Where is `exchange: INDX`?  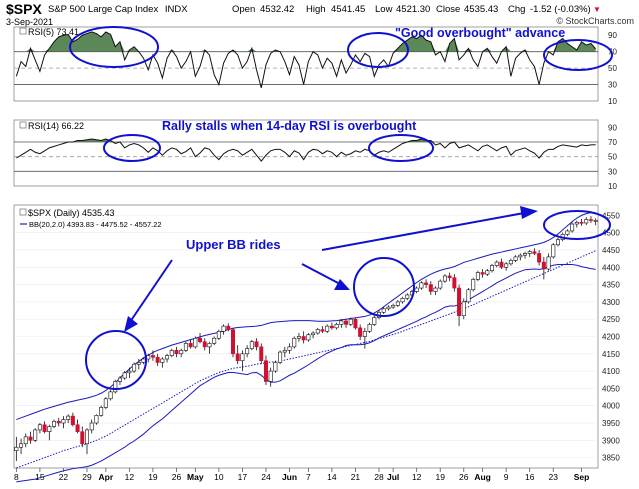
exchange: INDX is located at coordinates (176, 9).